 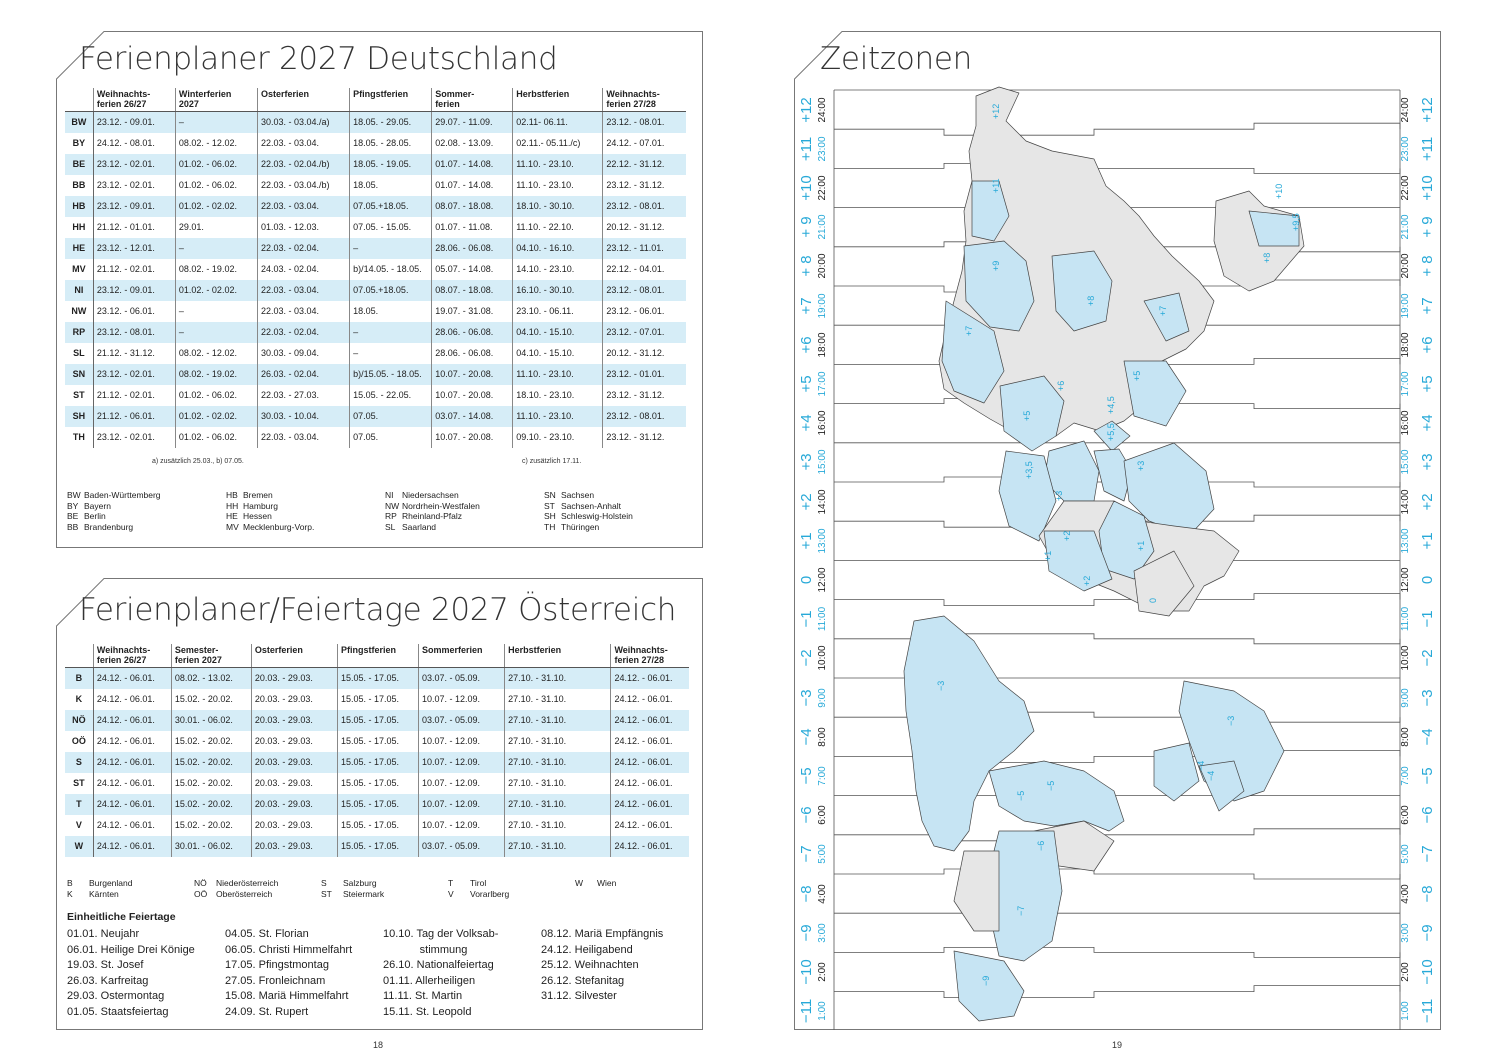 I want to click on column-header: Weihnachts-ferien 26/27, so click(x=132, y=656).